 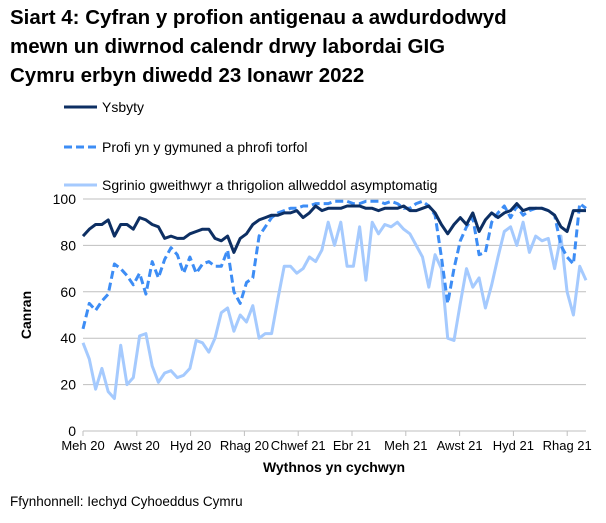 I want to click on x-tick-label: Meh 21, so click(x=405, y=445).